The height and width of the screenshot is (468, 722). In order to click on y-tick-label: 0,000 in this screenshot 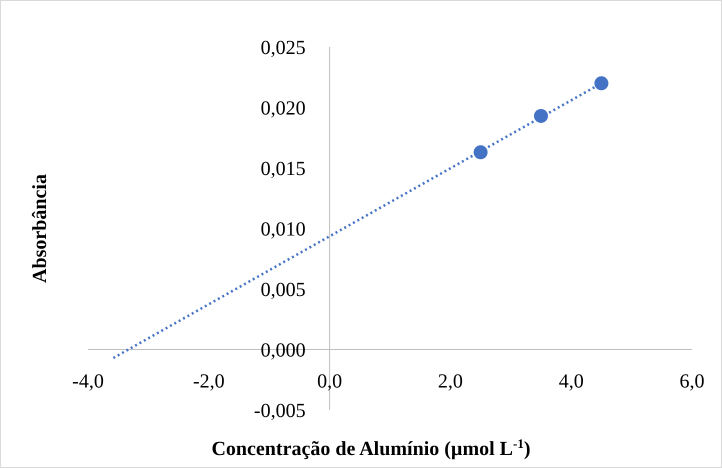, I will do `click(283, 351)`.